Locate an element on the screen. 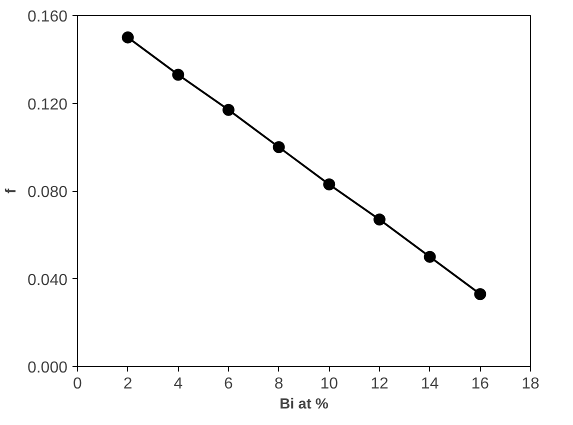 Image resolution: width=573 pixels, height=425 pixels. x-tick-label: 16 is located at coordinates (480, 384).